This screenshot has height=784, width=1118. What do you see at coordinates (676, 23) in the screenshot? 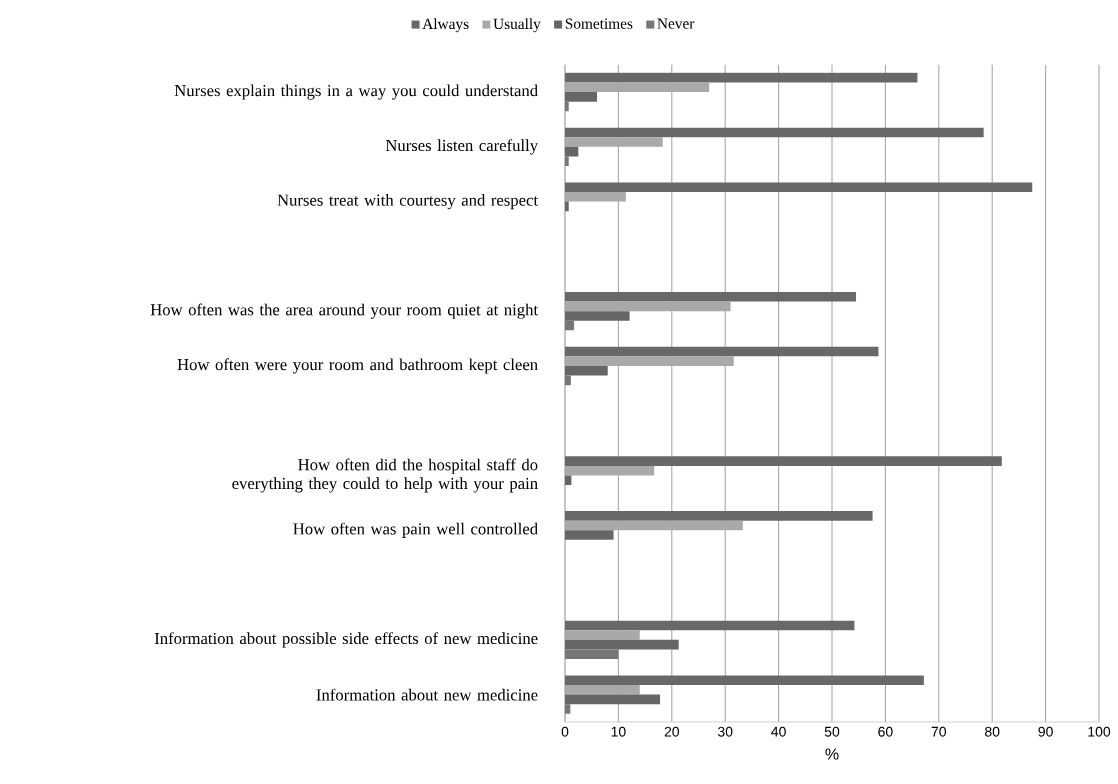
I see `legend-label: Never` at bounding box center [676, 23].